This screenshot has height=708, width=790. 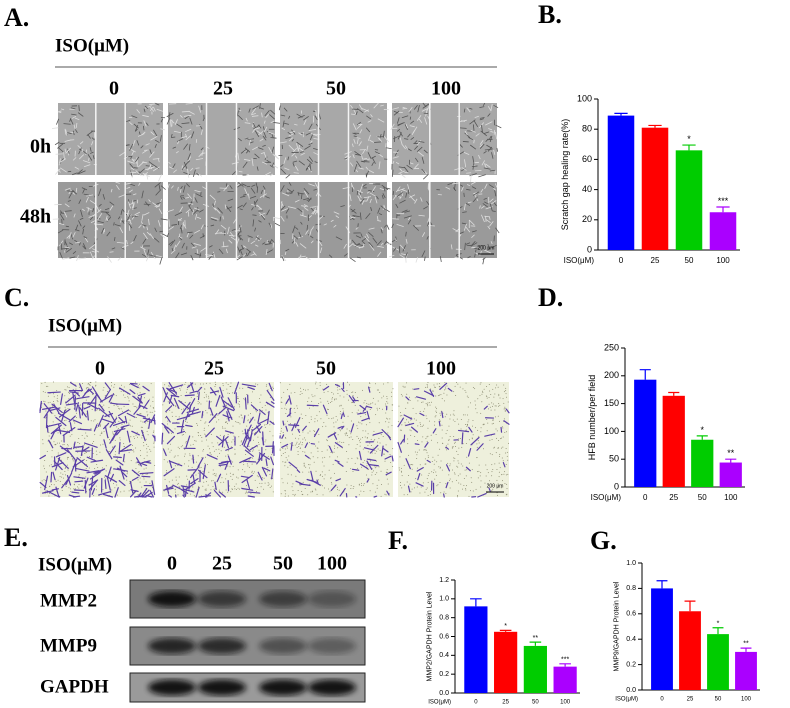 I want to click on x-tick-label: 50, so click(x=702, y=497).